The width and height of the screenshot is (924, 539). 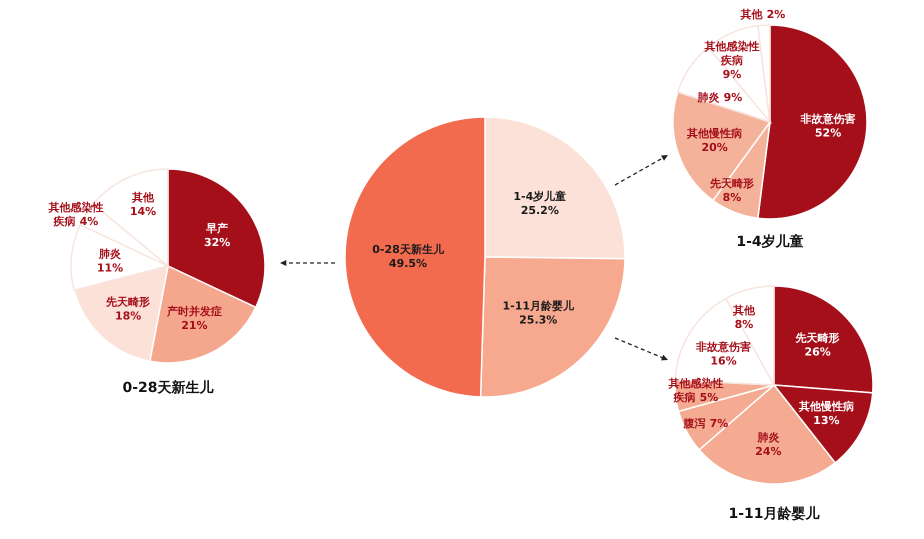 I want to click on data-label: 11%, so click(x=110, y=268).